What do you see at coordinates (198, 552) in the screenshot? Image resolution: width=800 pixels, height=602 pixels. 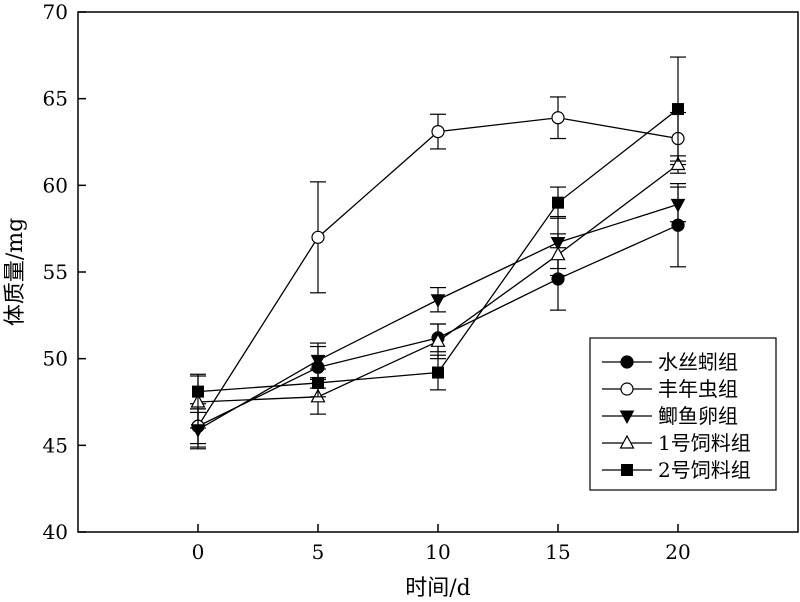 I see `x-tick-label: 0` at bounding box center [198, 552].